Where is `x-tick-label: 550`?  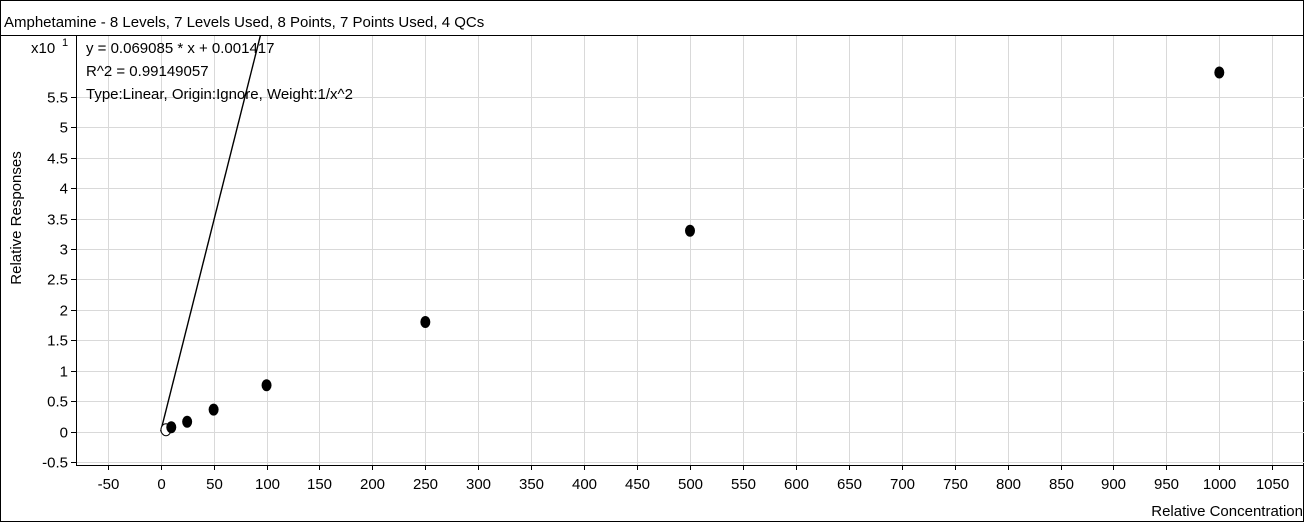
x-tick-label: 550 is located at coordinates (743, 484).